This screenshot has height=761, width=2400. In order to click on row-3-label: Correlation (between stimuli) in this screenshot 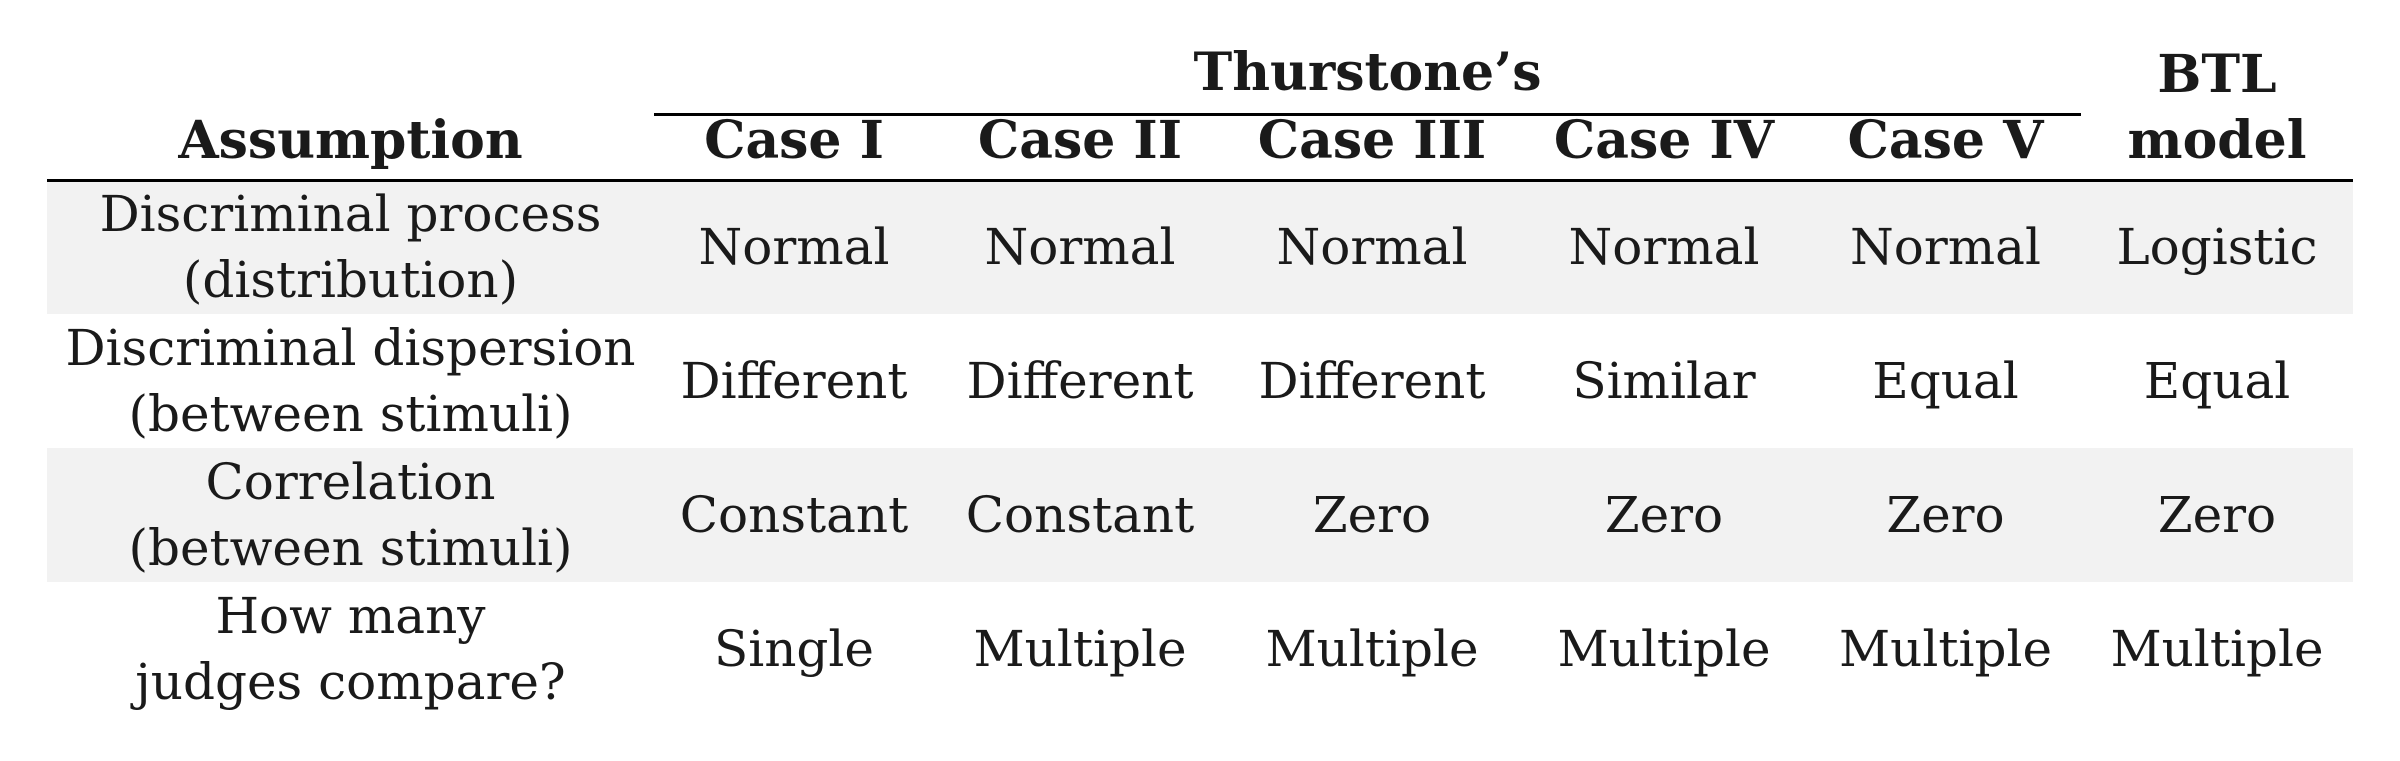, I will do `click(350, 515)`.